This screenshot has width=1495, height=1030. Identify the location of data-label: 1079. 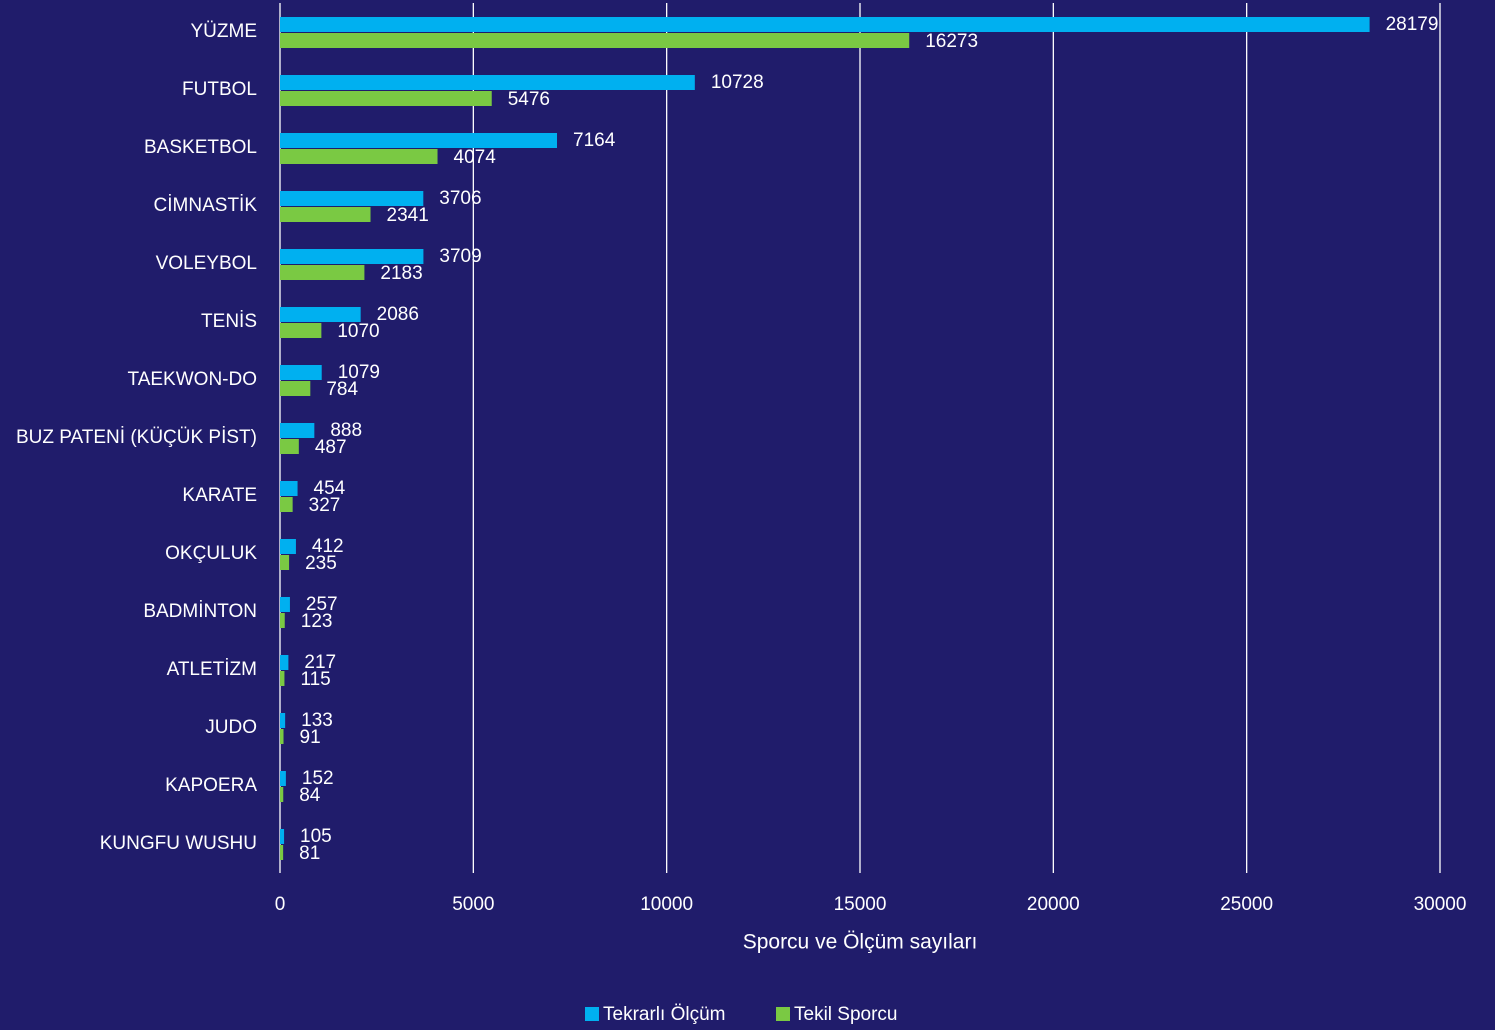
(359, 372).